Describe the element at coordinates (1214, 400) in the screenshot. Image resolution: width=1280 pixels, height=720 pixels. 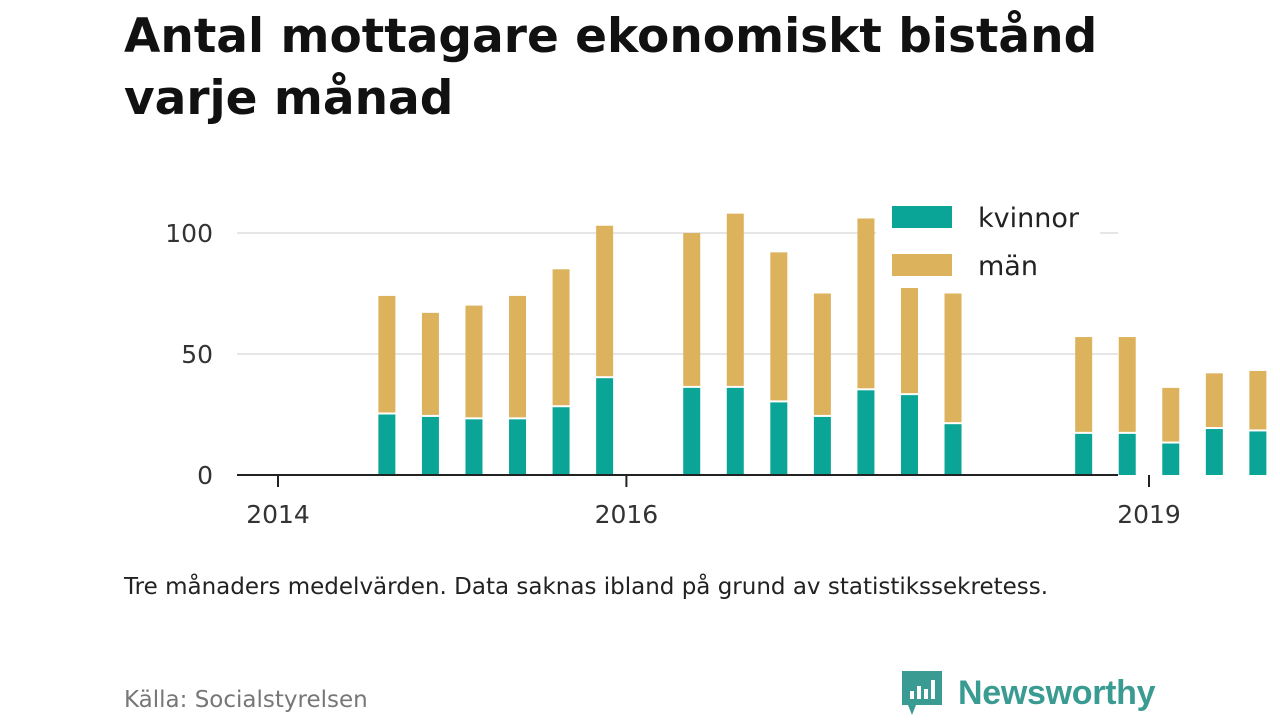
I see `bar-man-2019-Q2` at that location.